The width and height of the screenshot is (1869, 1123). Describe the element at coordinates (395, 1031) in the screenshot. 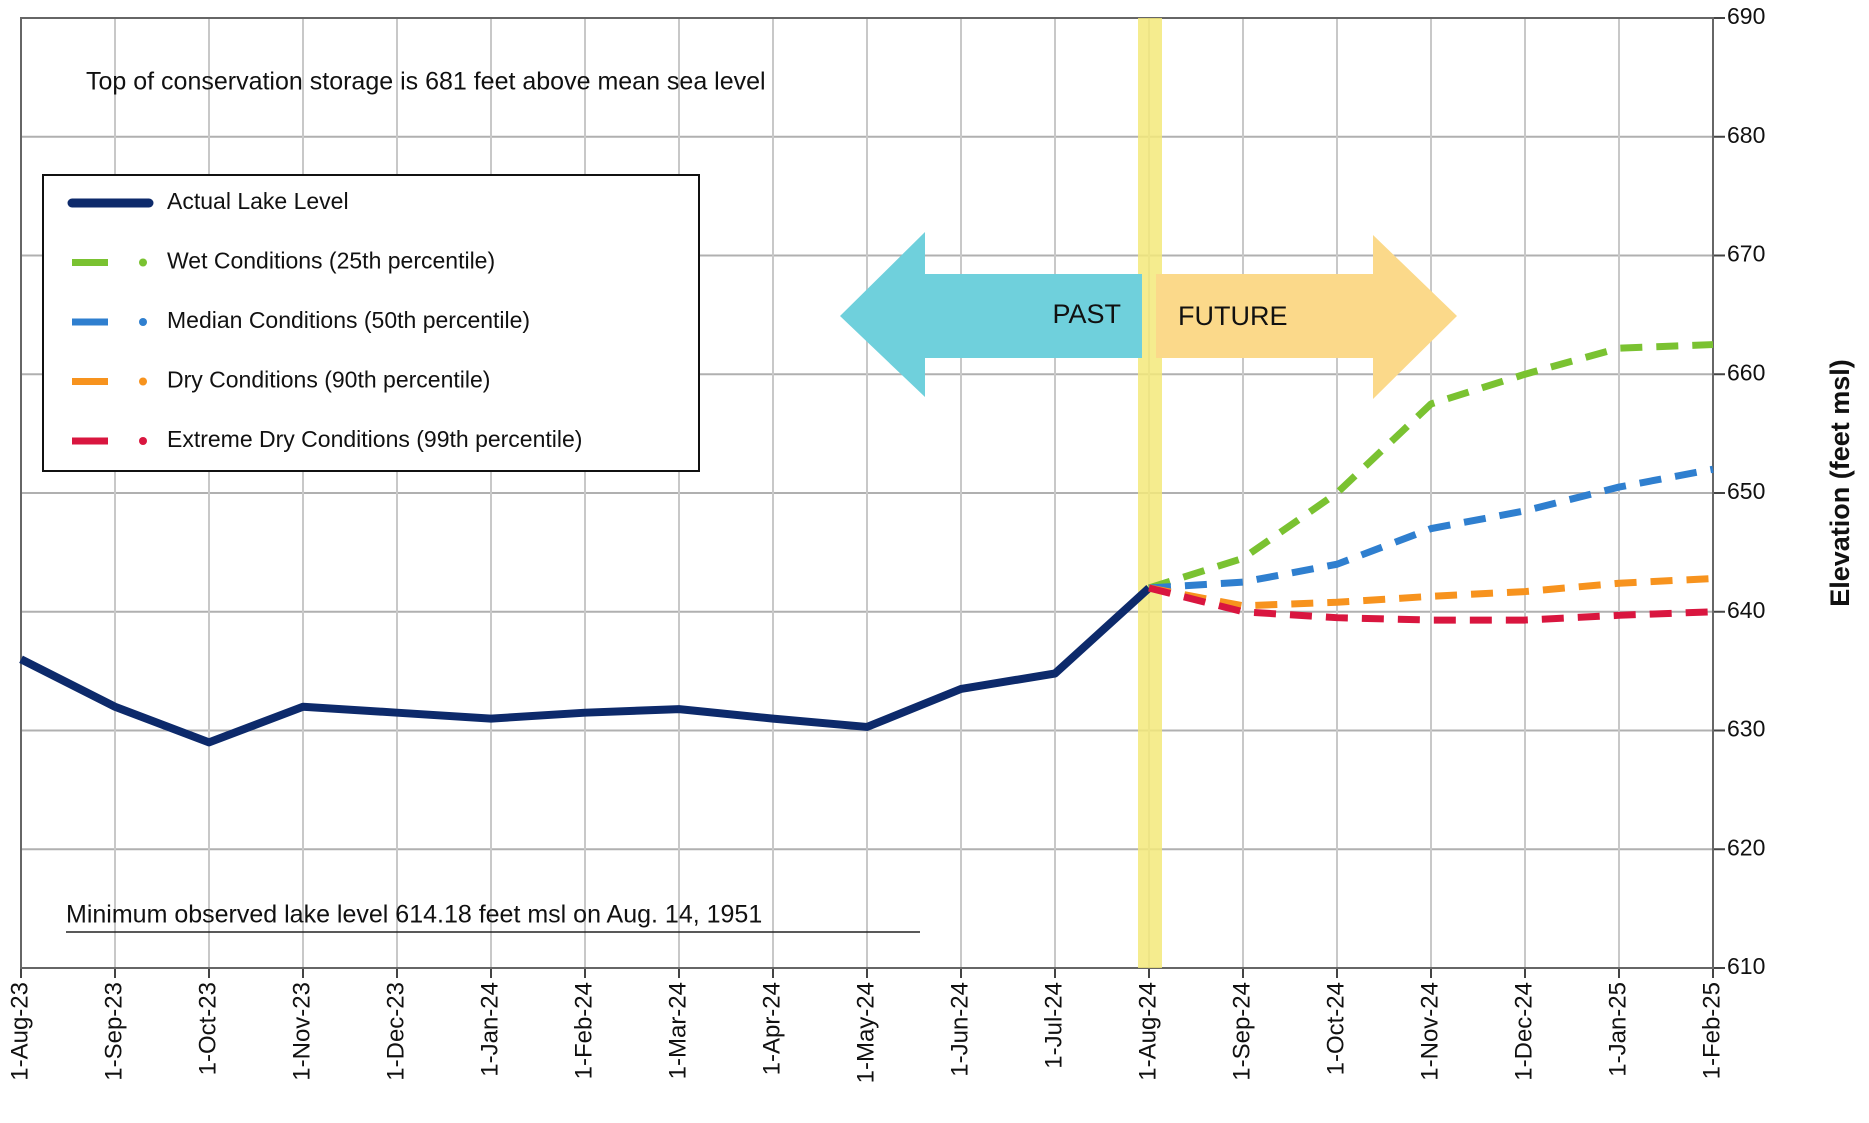

I see `x-tick-label: 1-Dec-23` at that location.